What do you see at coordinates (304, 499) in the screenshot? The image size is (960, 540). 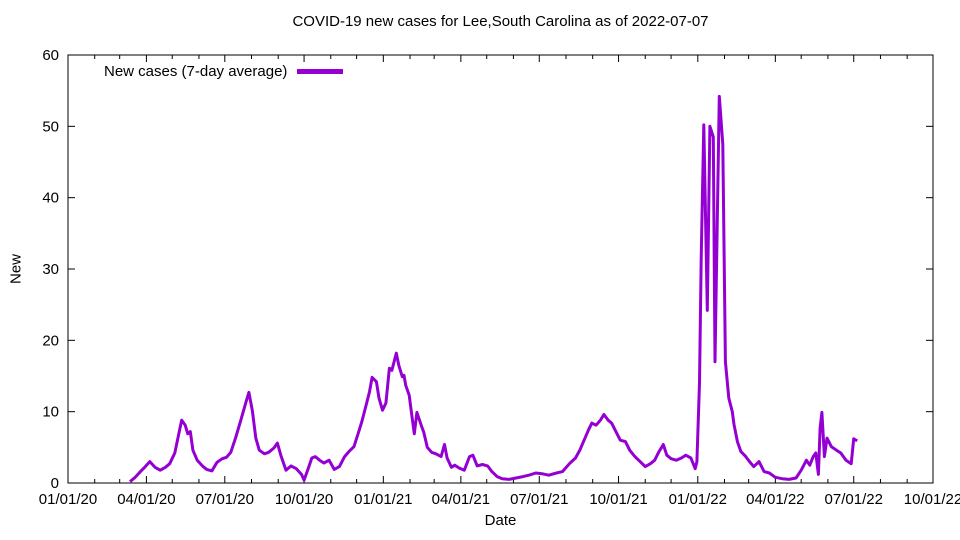 I see `x-tick-label: 10/01/20` at bounding box center [304, 499].